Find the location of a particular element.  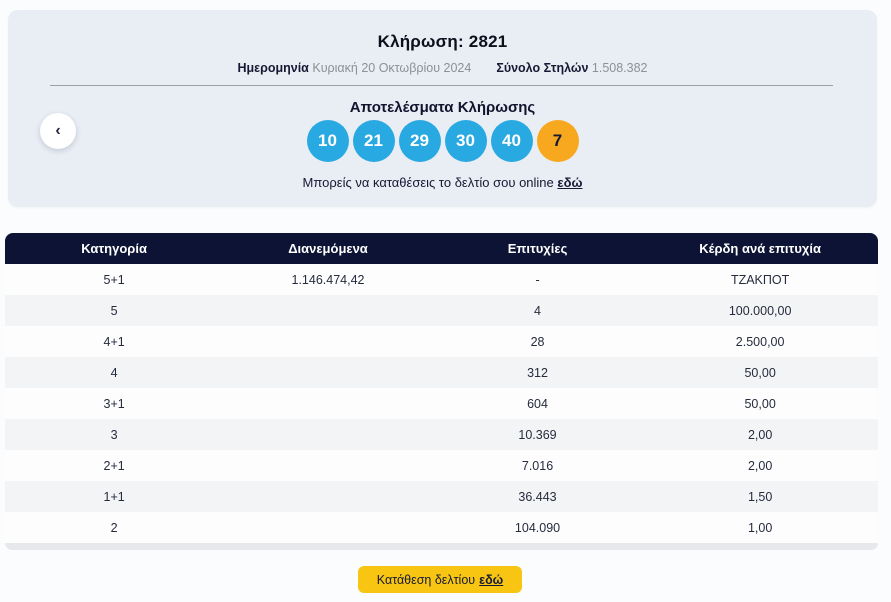

table-row: 5+1 1.146.474,42 - ΤΖΑΚΠΟΤ is located at coordinates (441, 279).